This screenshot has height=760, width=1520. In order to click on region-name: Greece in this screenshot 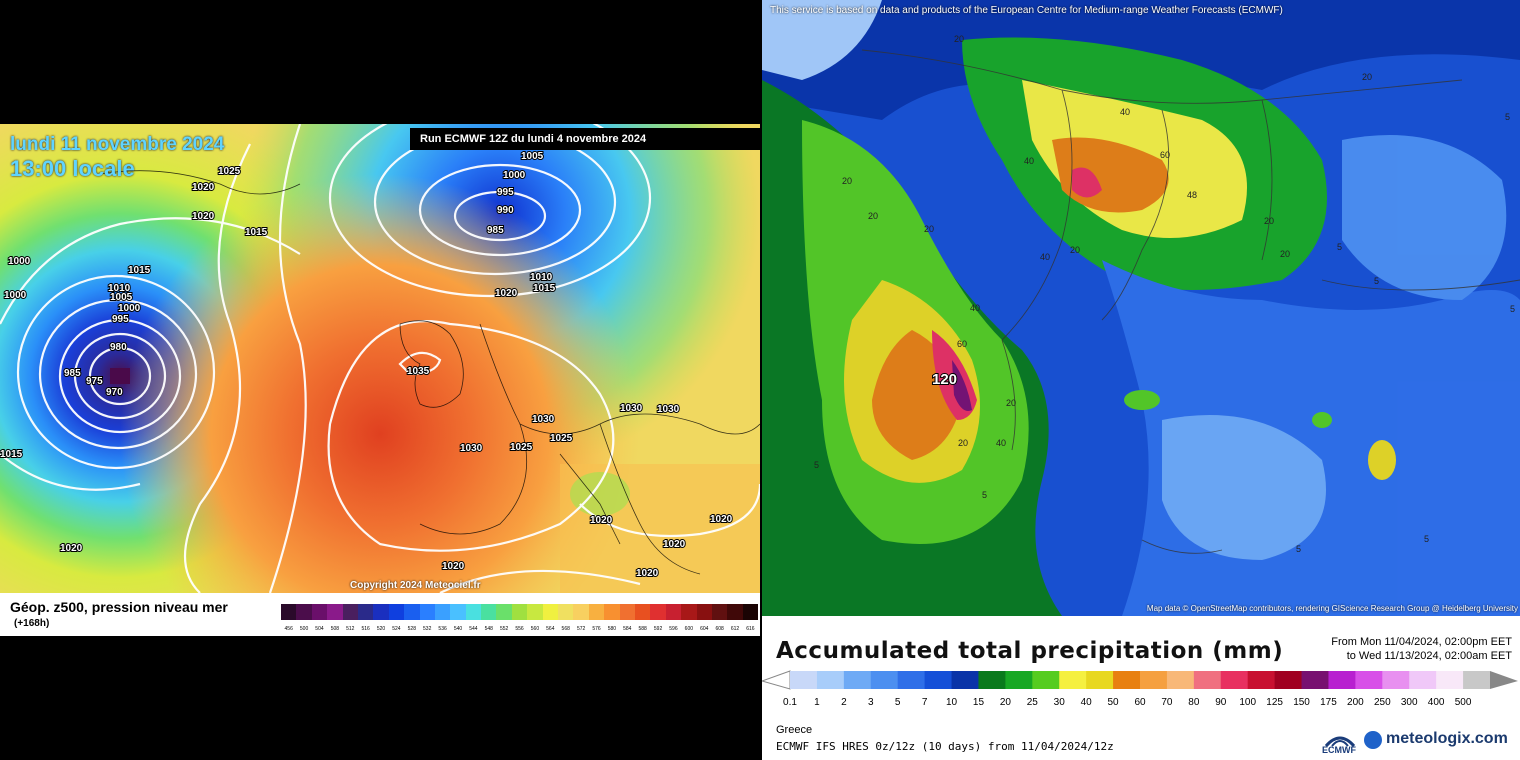, I will do `click(794, 730)`.